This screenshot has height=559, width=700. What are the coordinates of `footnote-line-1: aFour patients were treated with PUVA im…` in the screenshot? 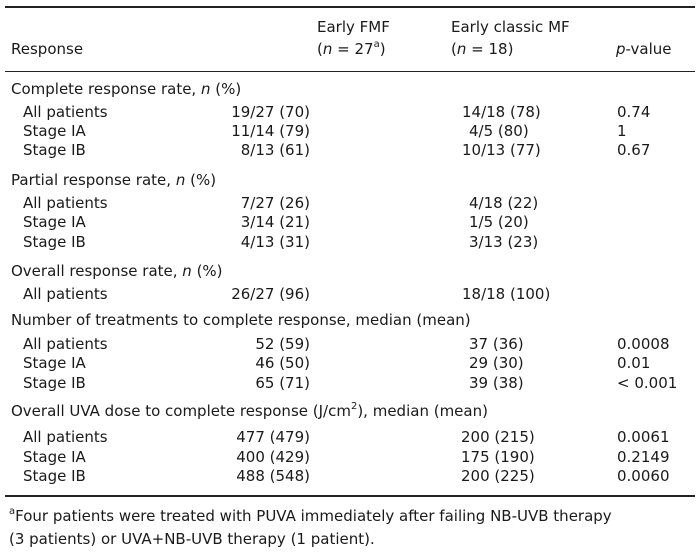 It's located at (310, 516).